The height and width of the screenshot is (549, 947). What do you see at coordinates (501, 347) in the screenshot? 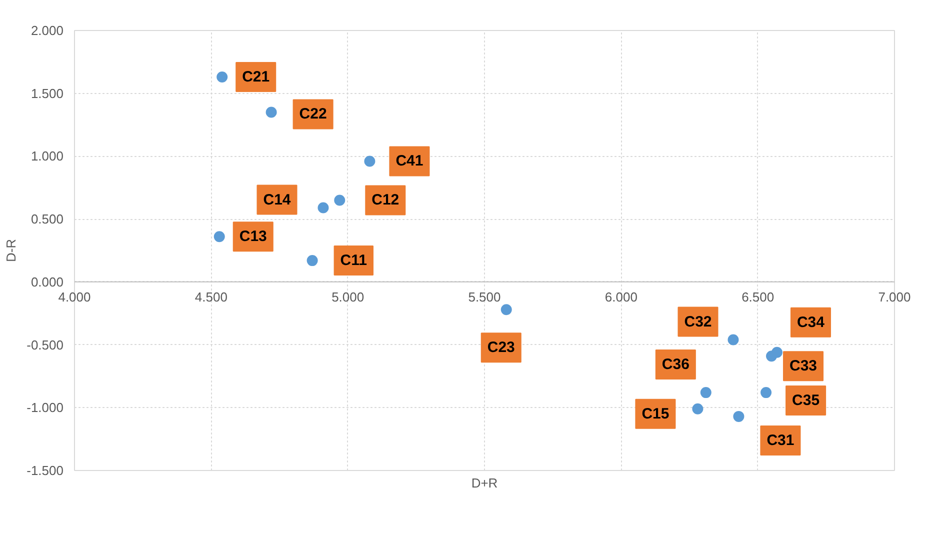
I see `annotation: C23` at bounding box center [501, 347].